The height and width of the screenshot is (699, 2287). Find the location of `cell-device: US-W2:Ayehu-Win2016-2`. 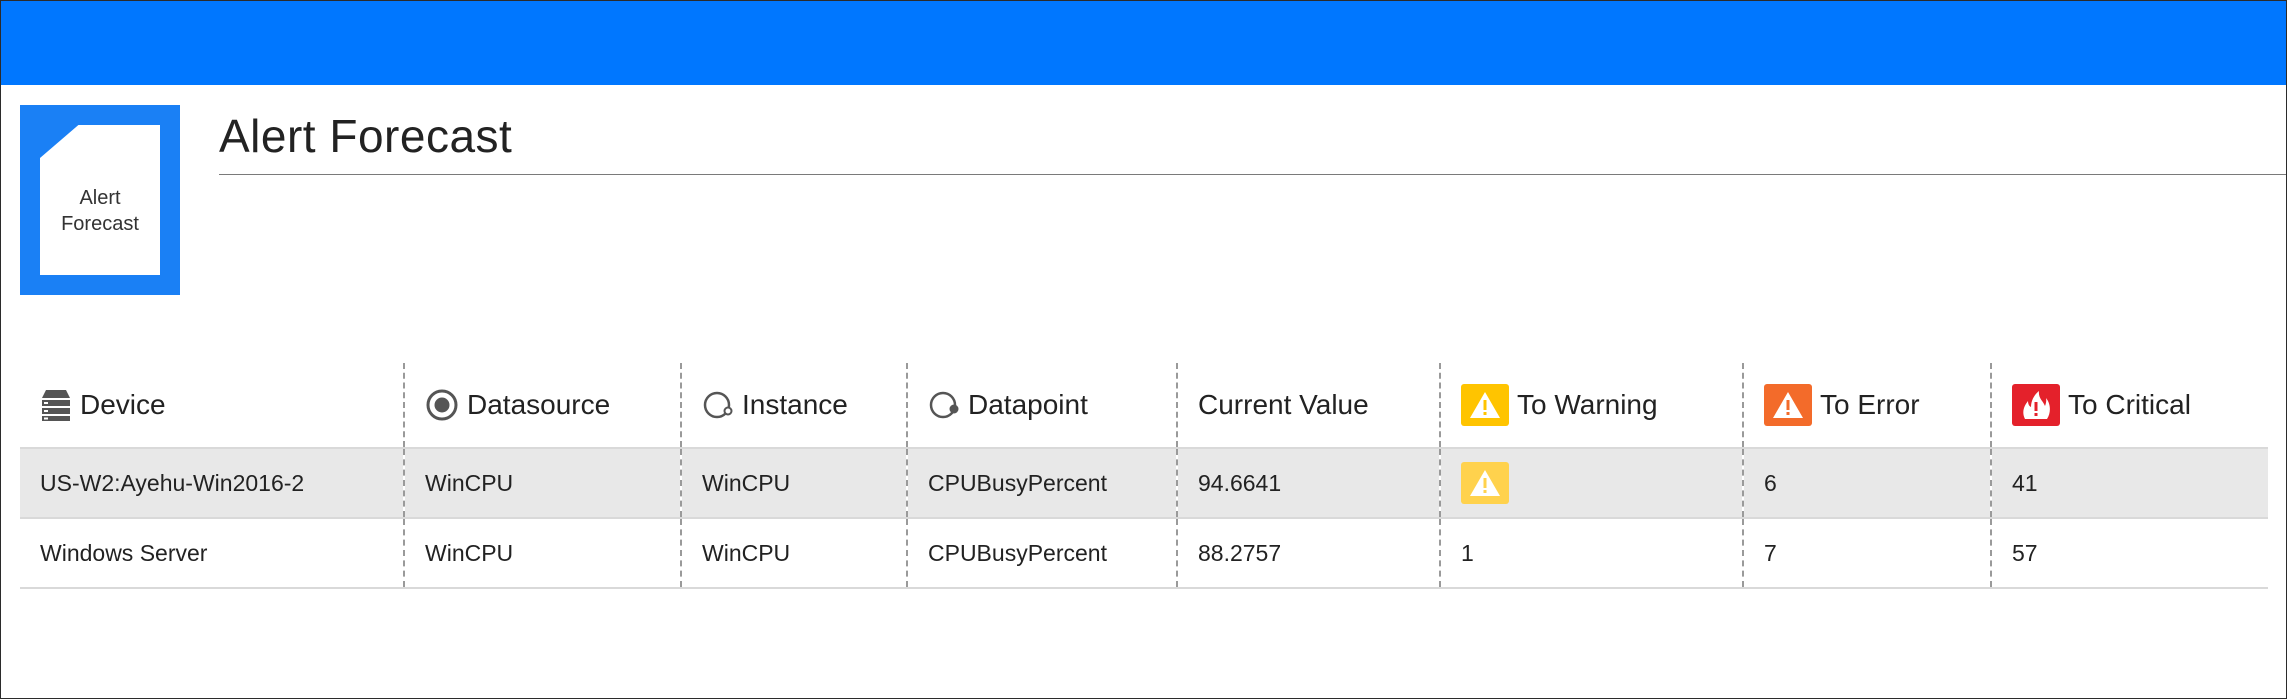

cell-device: US-W2:Ayehu-Win2016-2 is located at coordinates (212, 483).